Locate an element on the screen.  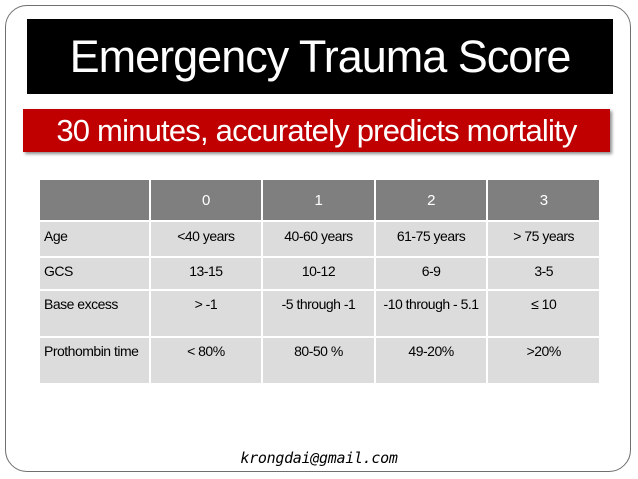
header-cell-3: 3 is located at coordinates (543, 200).